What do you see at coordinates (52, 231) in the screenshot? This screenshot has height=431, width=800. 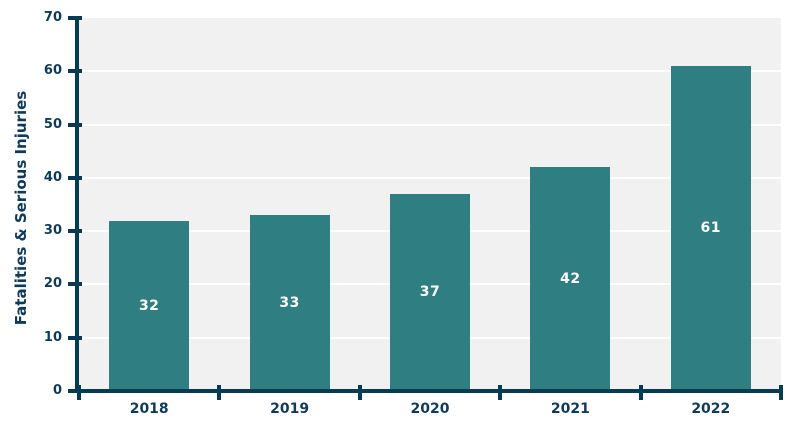 I see `y-tick-label-30: 30` at bounding box center [52, 231].